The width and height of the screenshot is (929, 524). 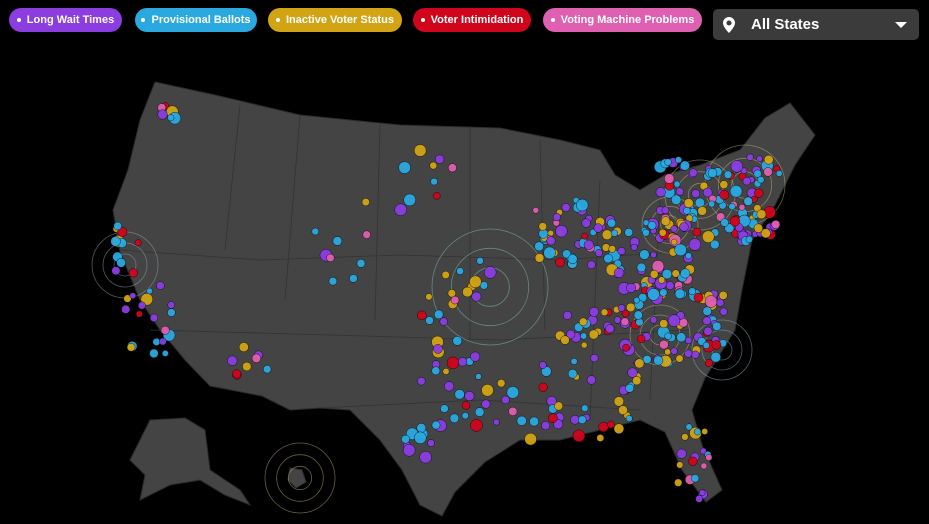 What do you see at coordinates (627, 20) in the screenshot?
I see `filter-label: Voting Machine Problems` at bounding box center [627, 20].